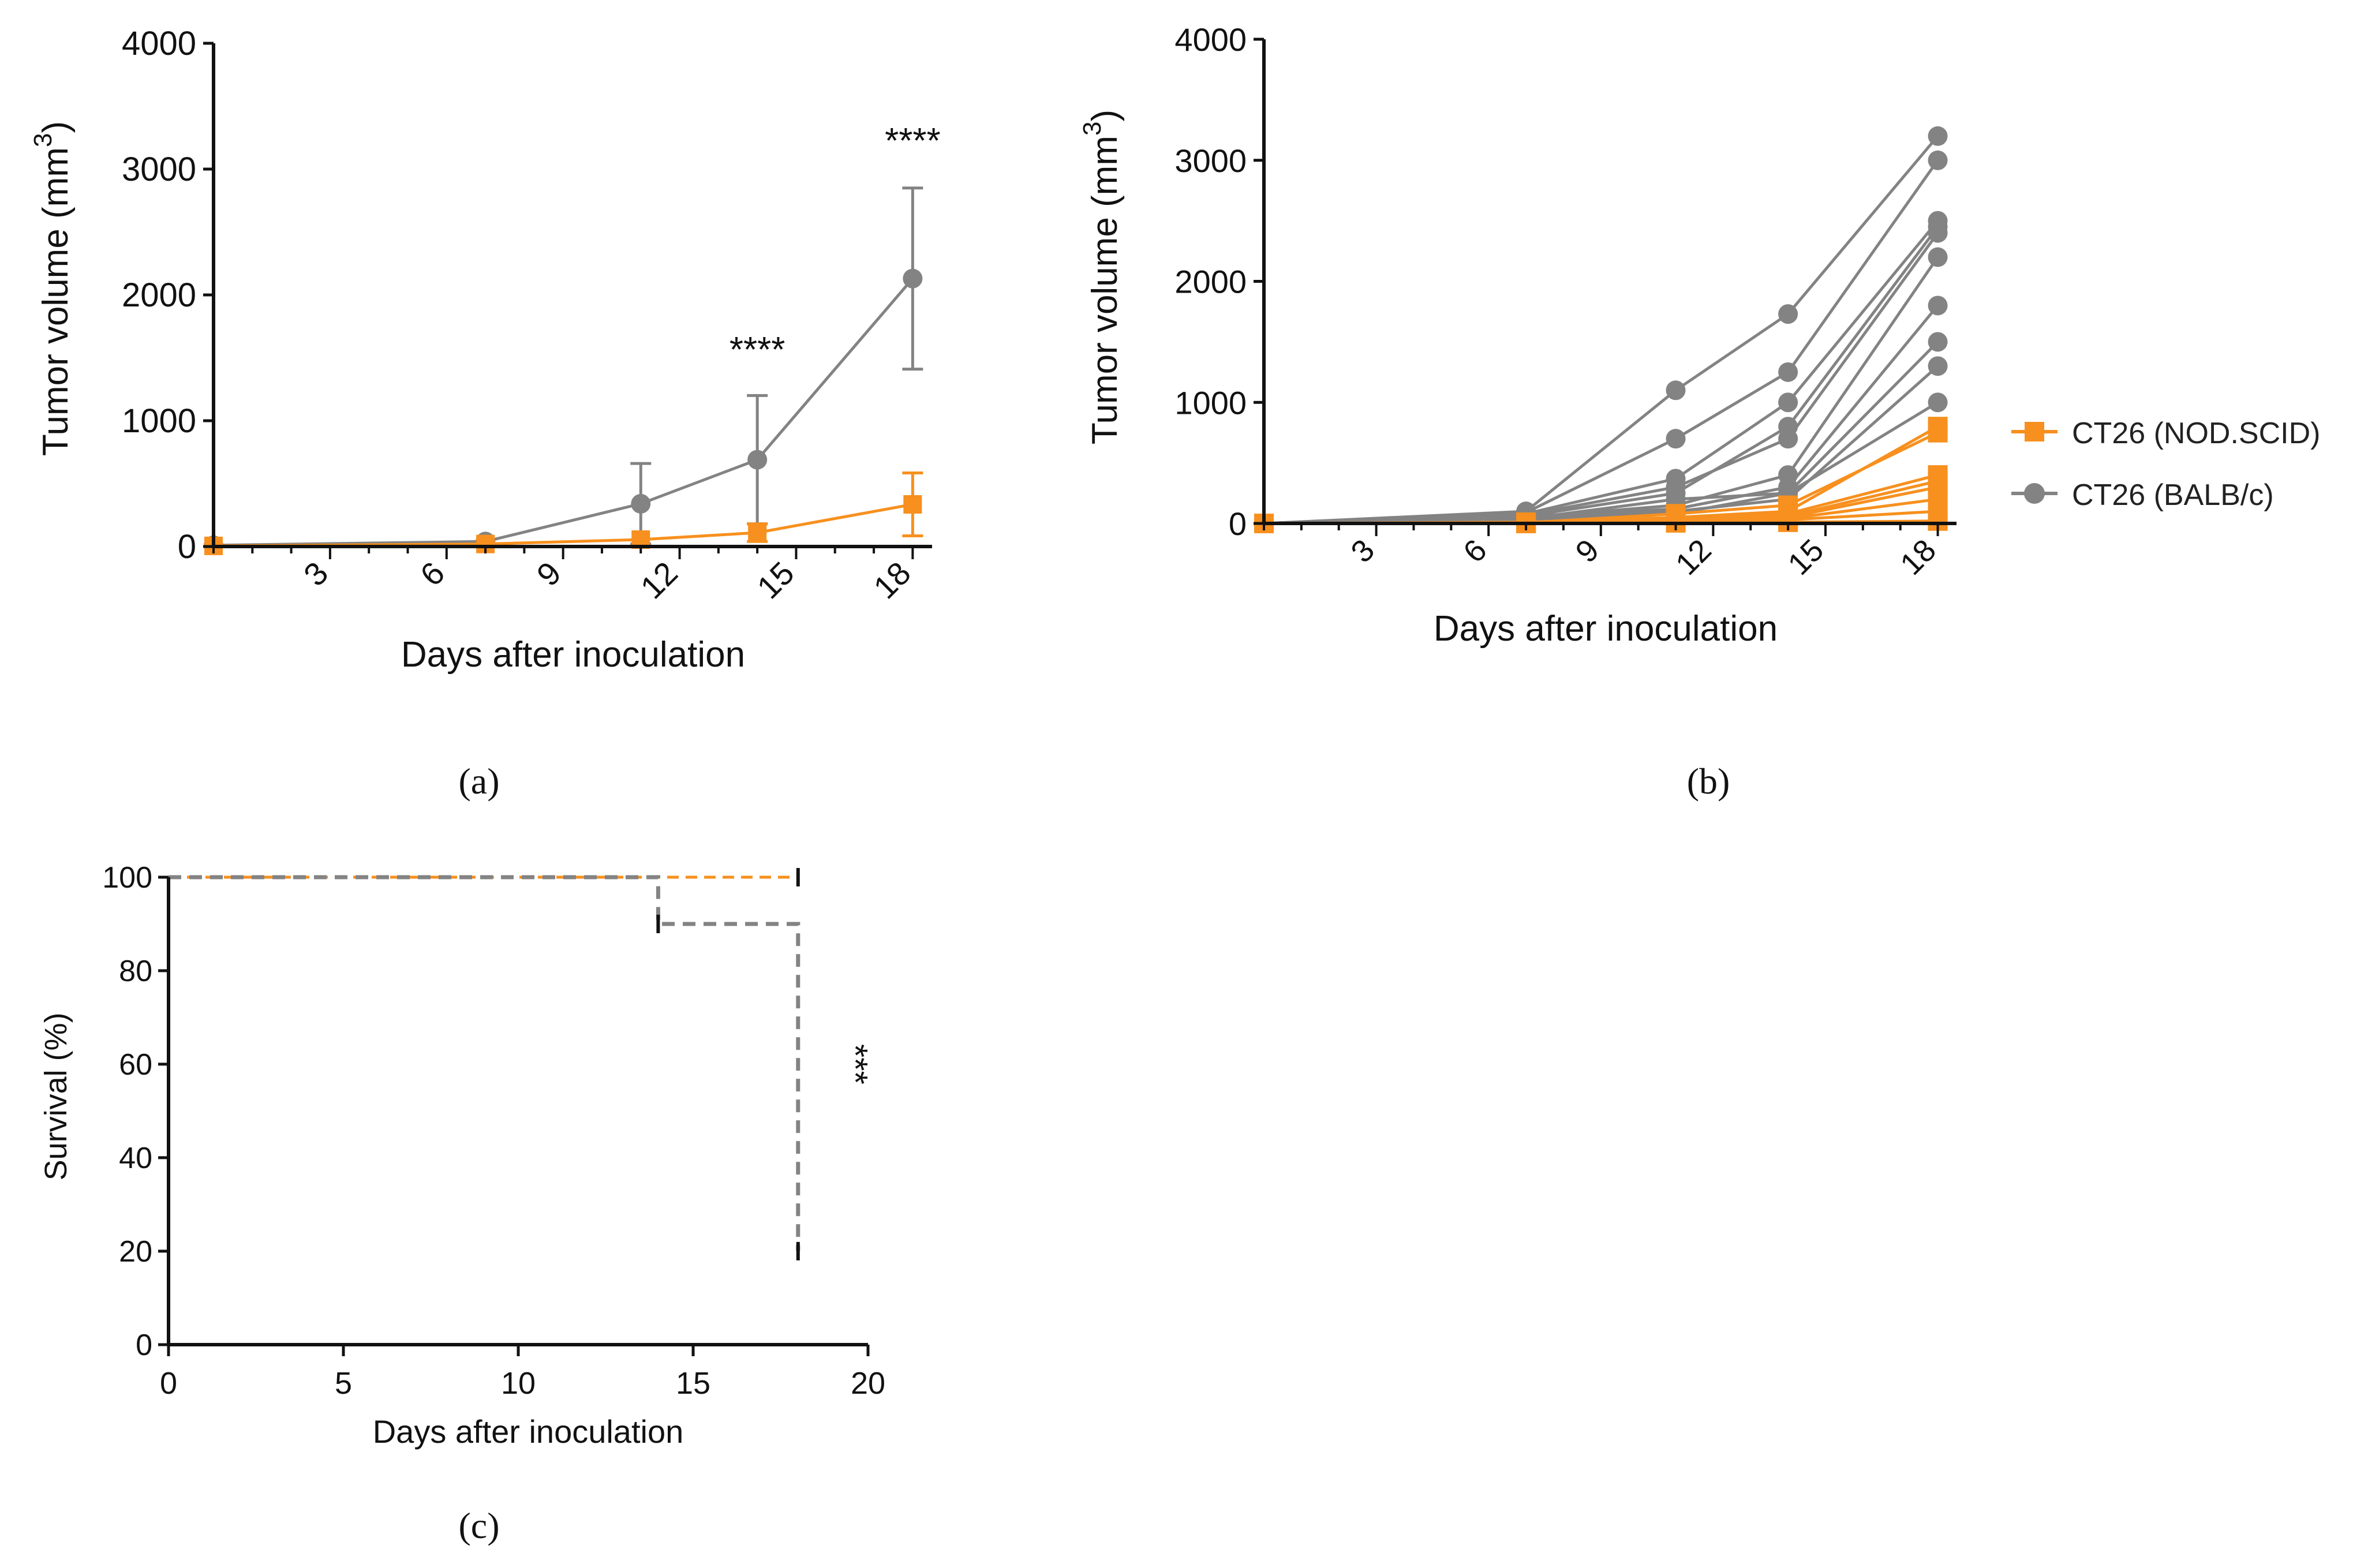 The width and height of the screenshot is (2368, 1568). What do you see at coordinates (2196, 433) in the screenshot?
I see `legend-label-nod-scid: CT26 (NOD.SCID)` at bounding box center [2196, 433].